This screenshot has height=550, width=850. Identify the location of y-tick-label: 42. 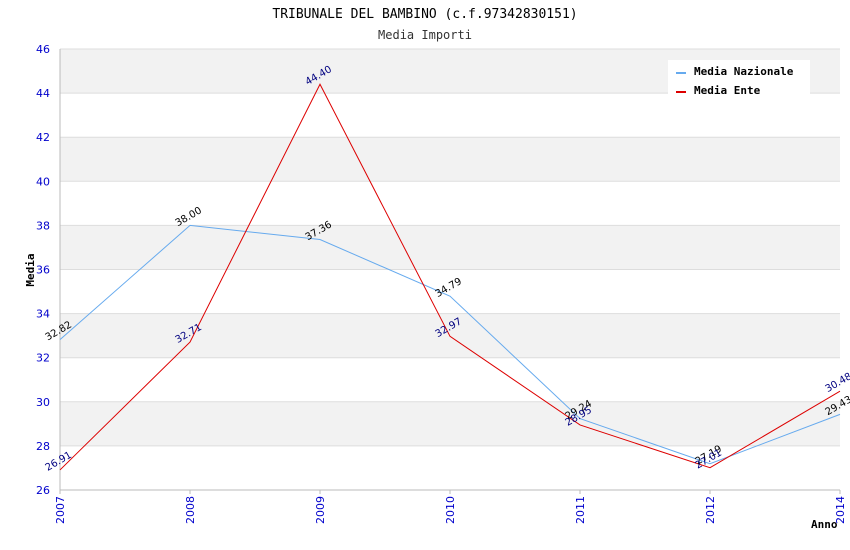
(43, 137).